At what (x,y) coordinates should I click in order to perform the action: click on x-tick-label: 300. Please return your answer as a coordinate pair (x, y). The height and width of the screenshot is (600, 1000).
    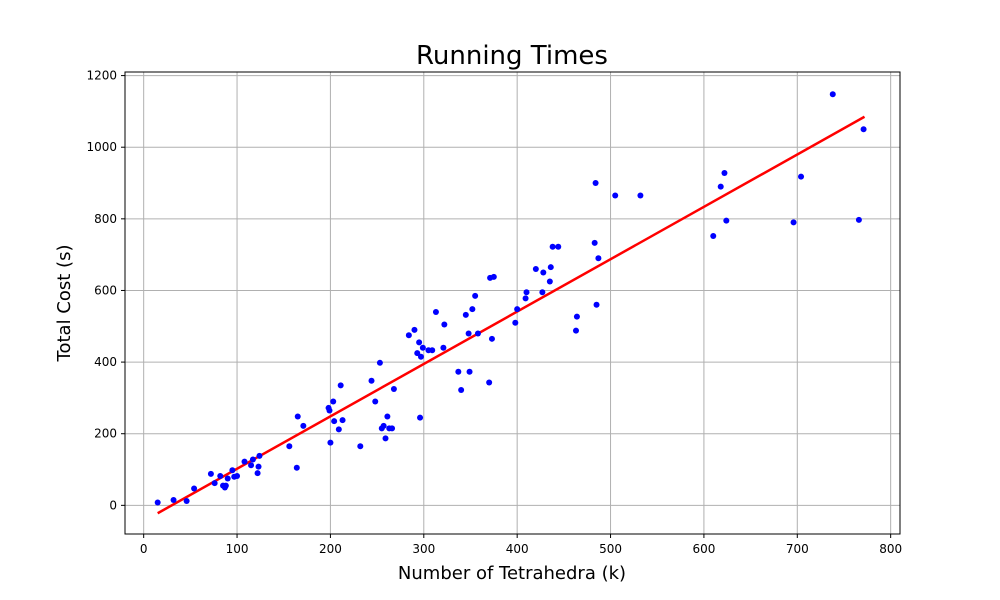
    Looking at the image, I should click on (423, 549).